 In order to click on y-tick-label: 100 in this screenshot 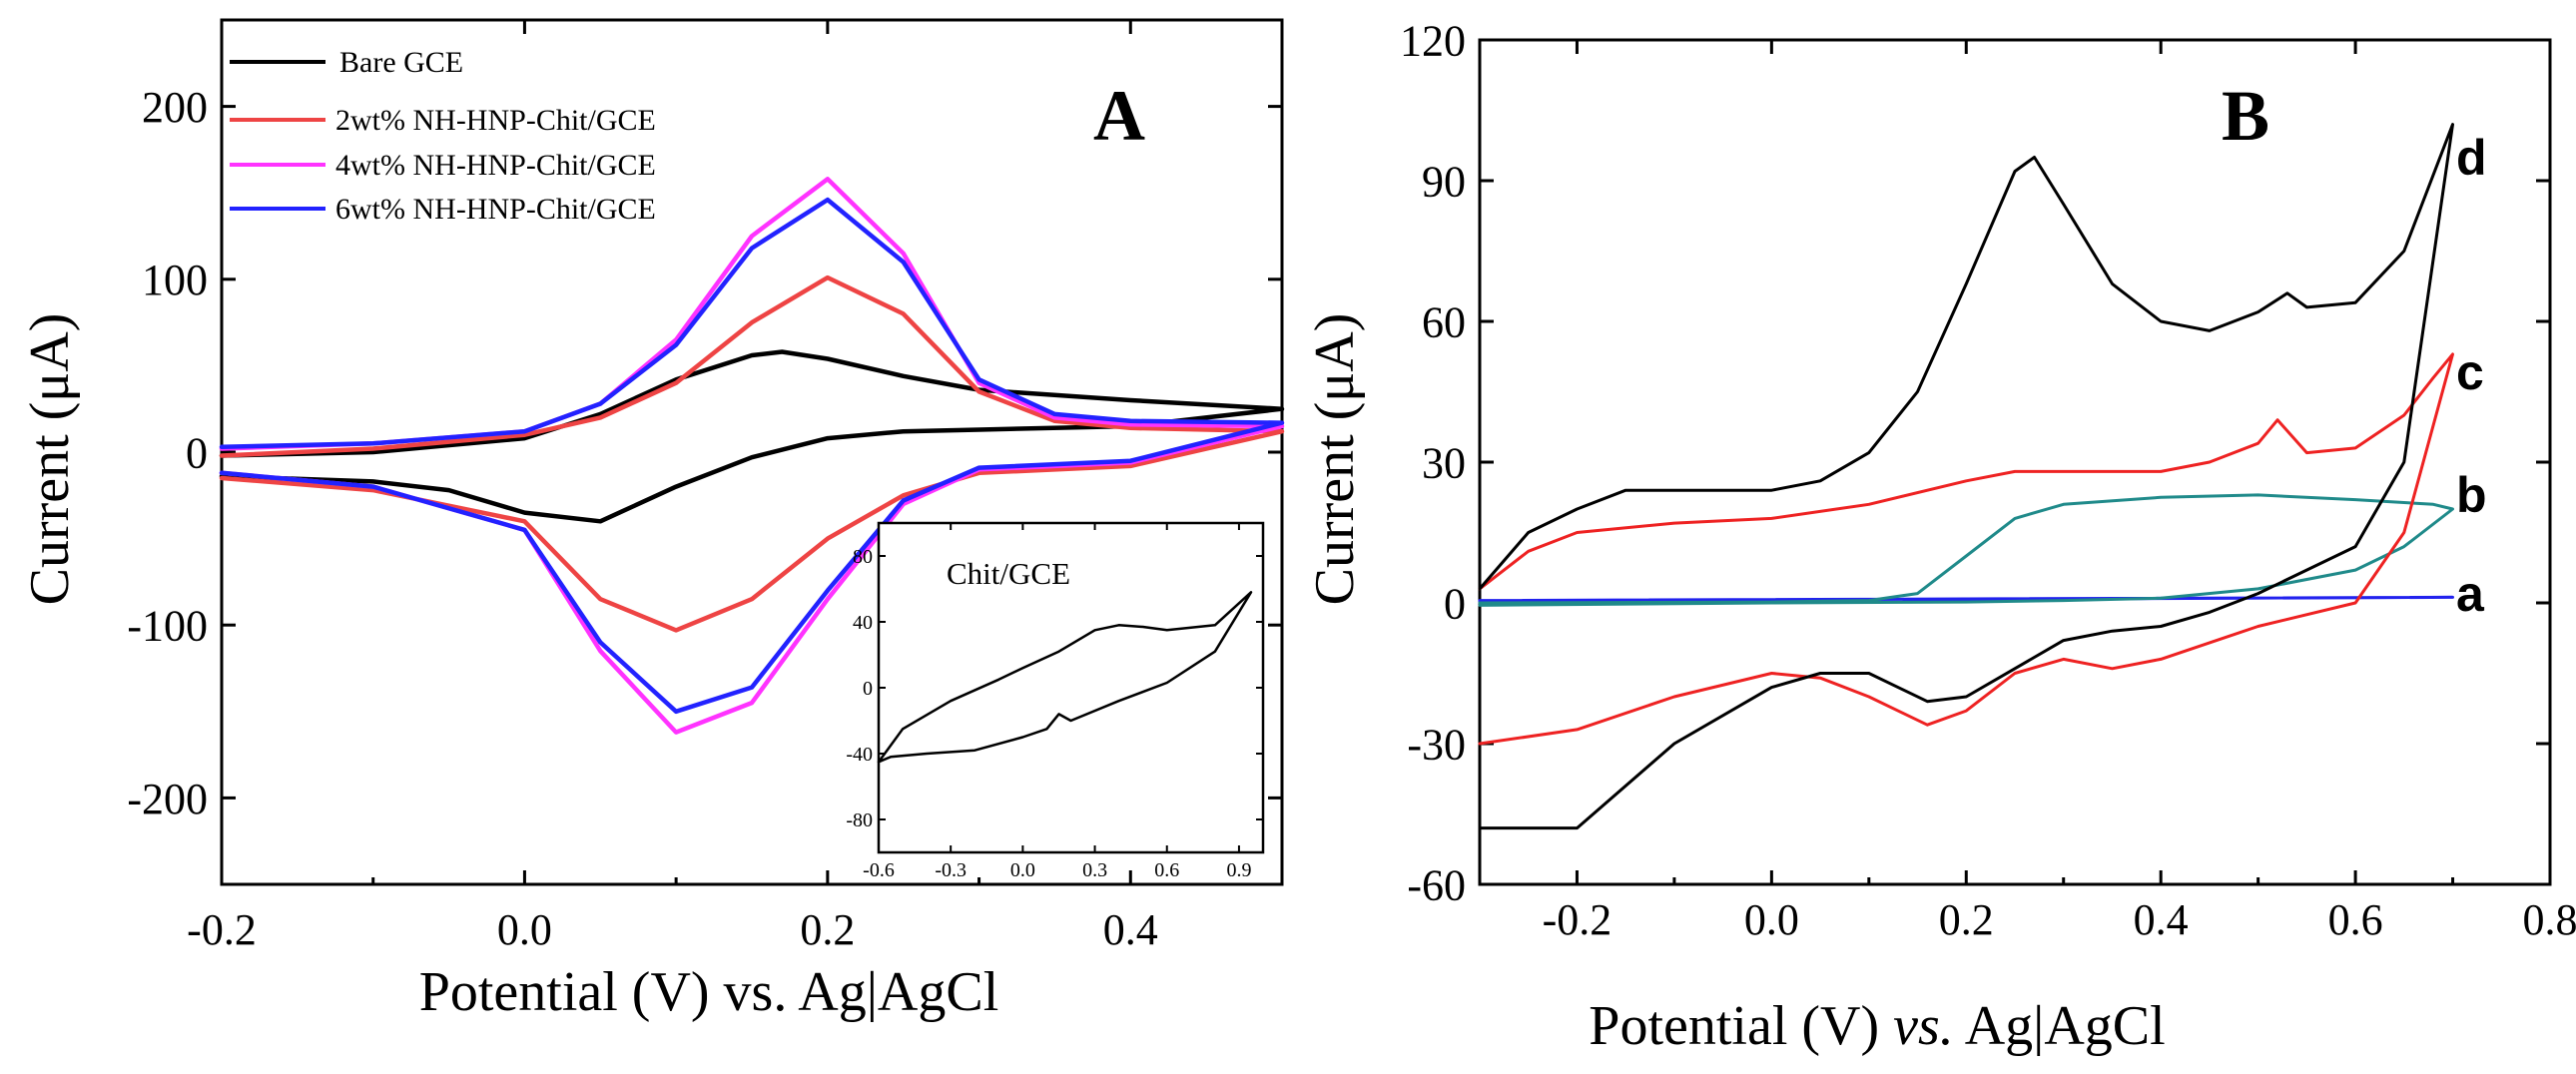, I will do `click(175, 280)`.